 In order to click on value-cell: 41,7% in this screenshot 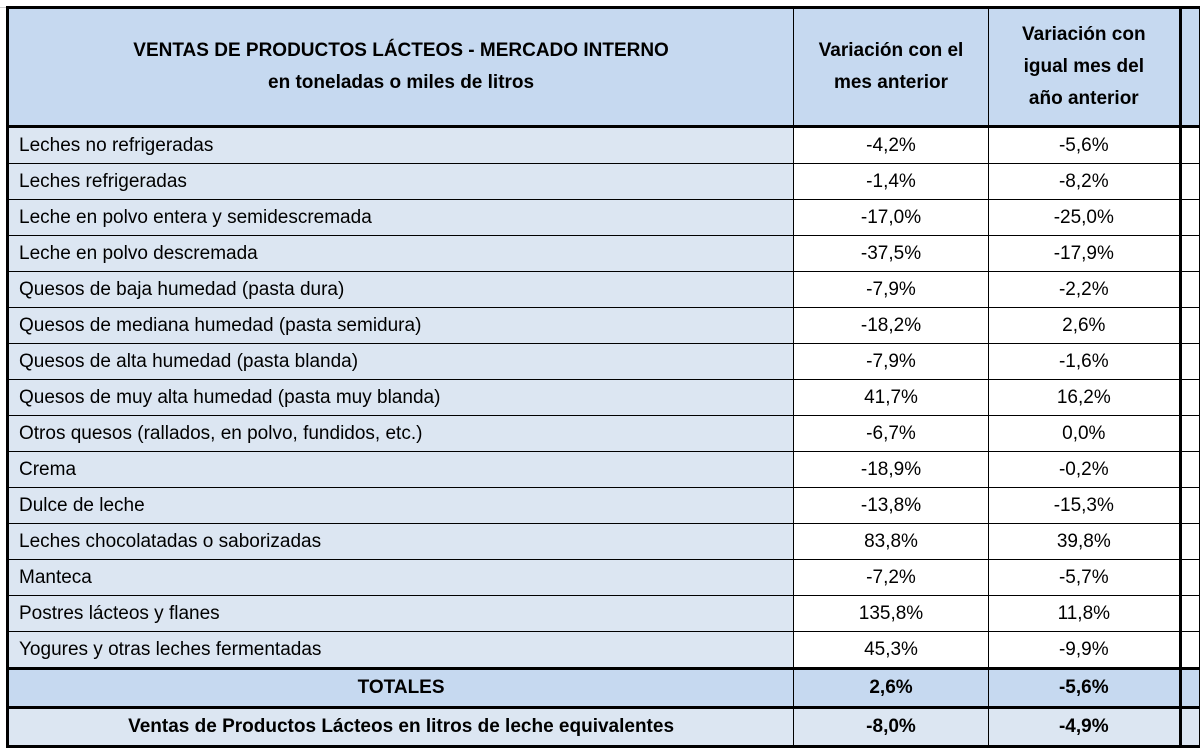, I will do `click(891, 397)`.